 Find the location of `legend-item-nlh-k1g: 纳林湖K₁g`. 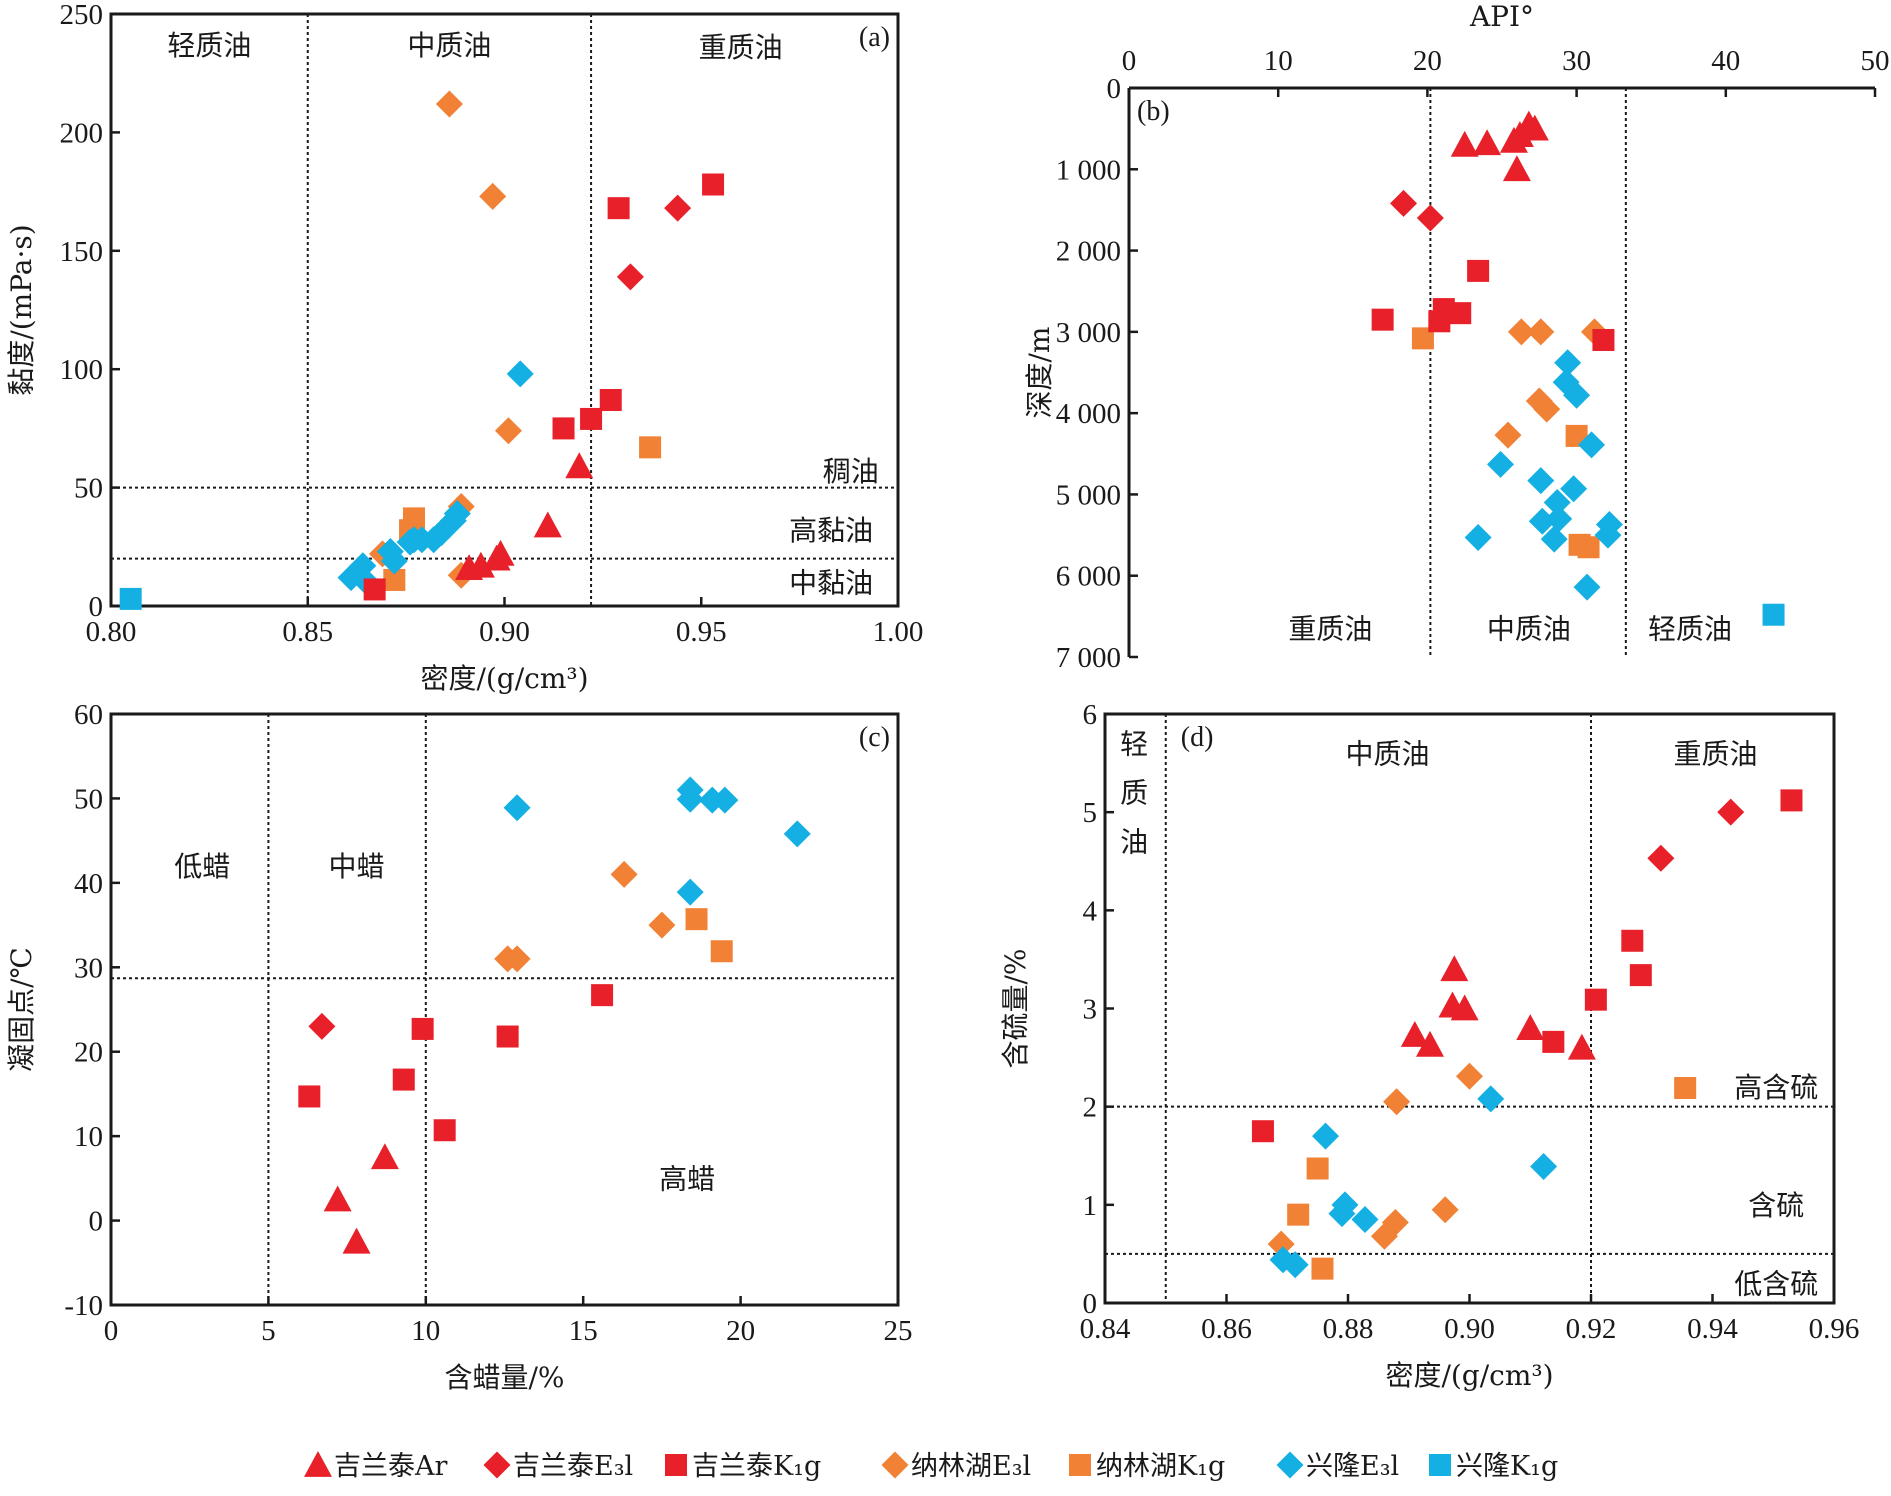

legend-item-nlh-k1g: 纳林湖K₁g is located at coordinates (1147, 1466).